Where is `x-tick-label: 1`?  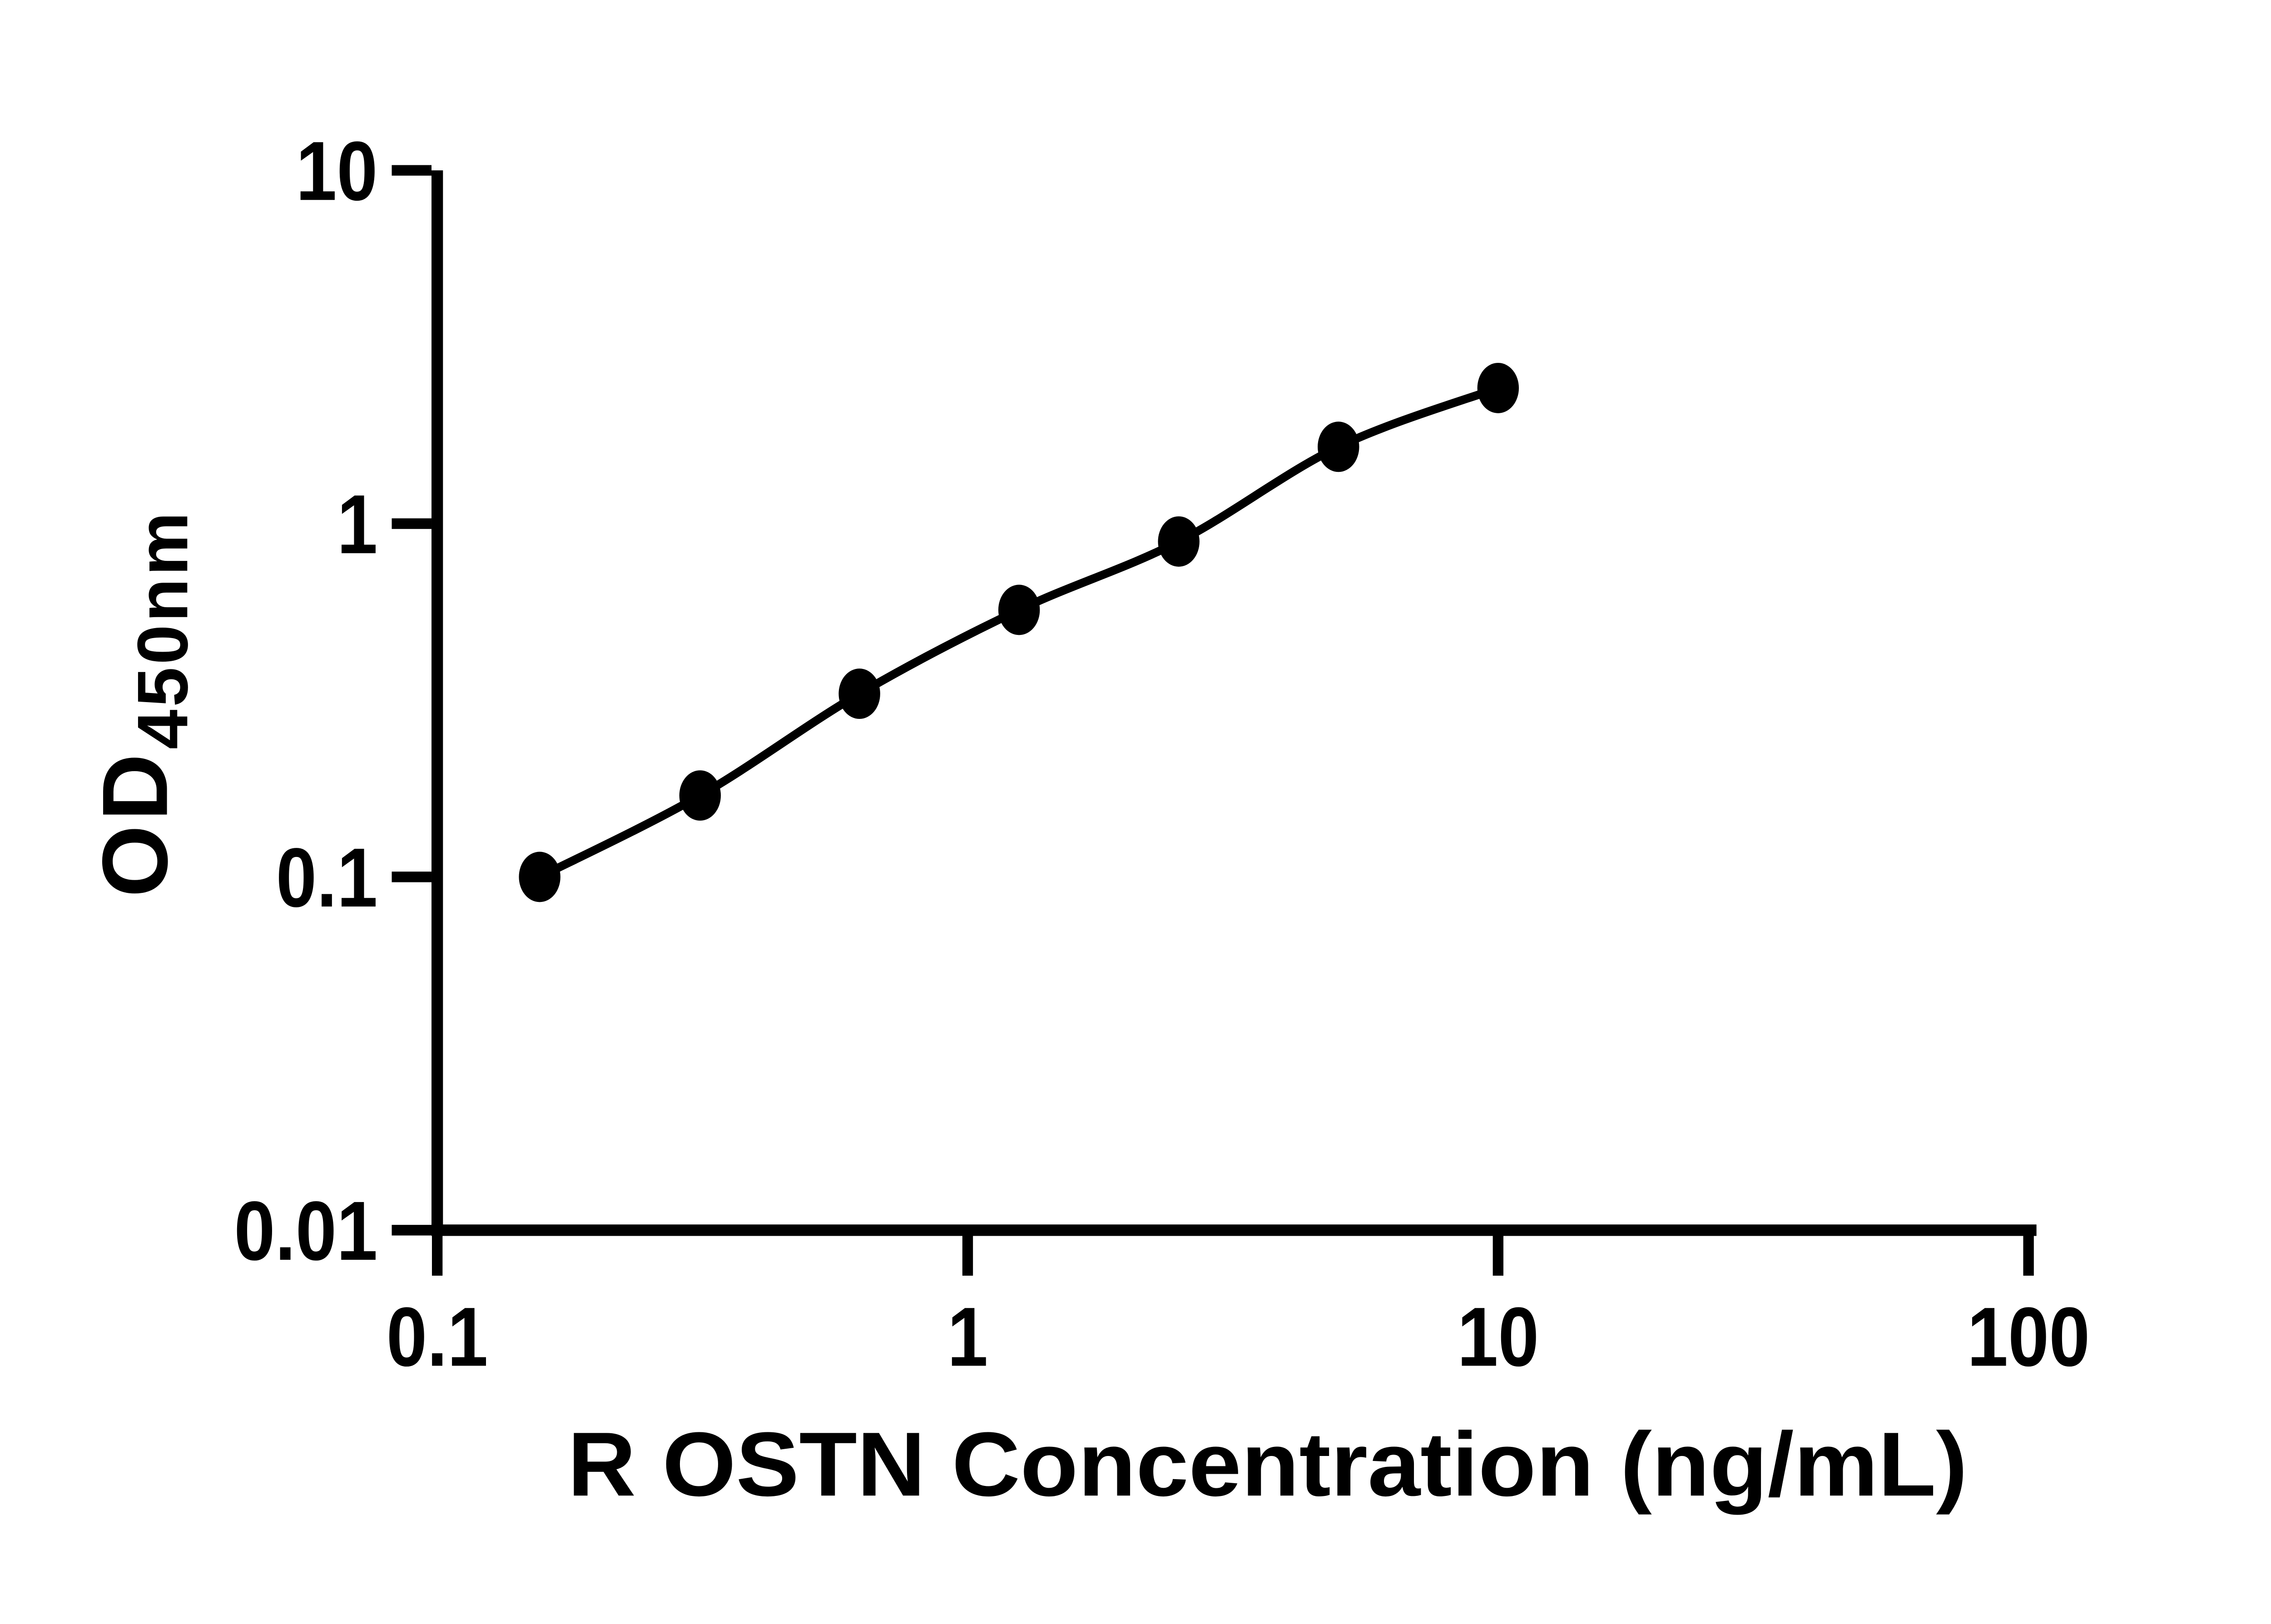
x-tick-label: 1 is located at coordinates (968, 1337).